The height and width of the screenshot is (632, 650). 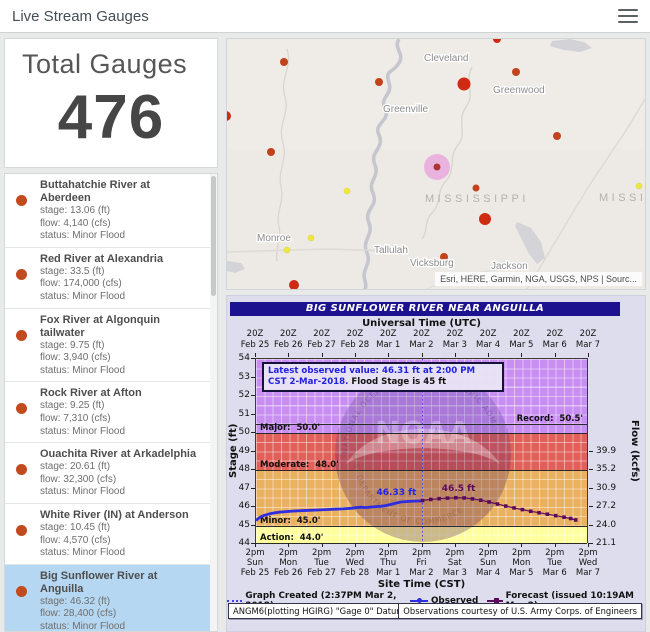 What do you see at coordinates (388, 345) in the screenshot?
I see `utc-tick-date: Mar 1` at bounding box center [388, 345].